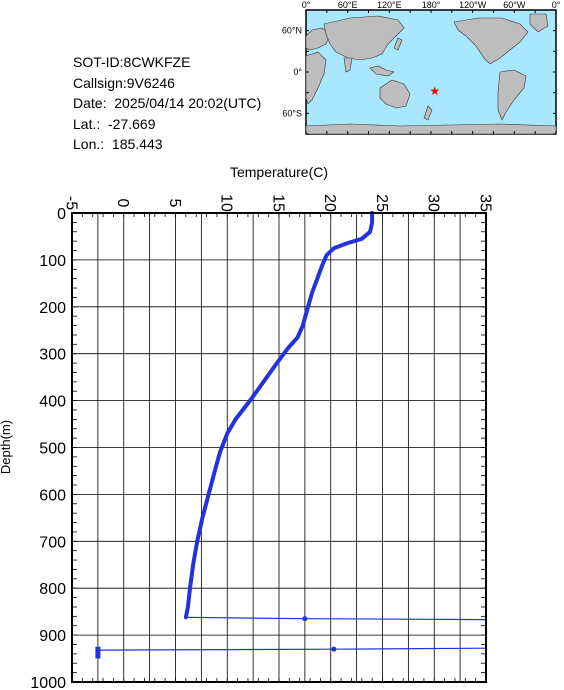 This screenshot has width=564, height=690. What do you see at coordinates (52, 402) in the screenshot?
I see `y-tick-label: 400` at bounding box center [52, 402].